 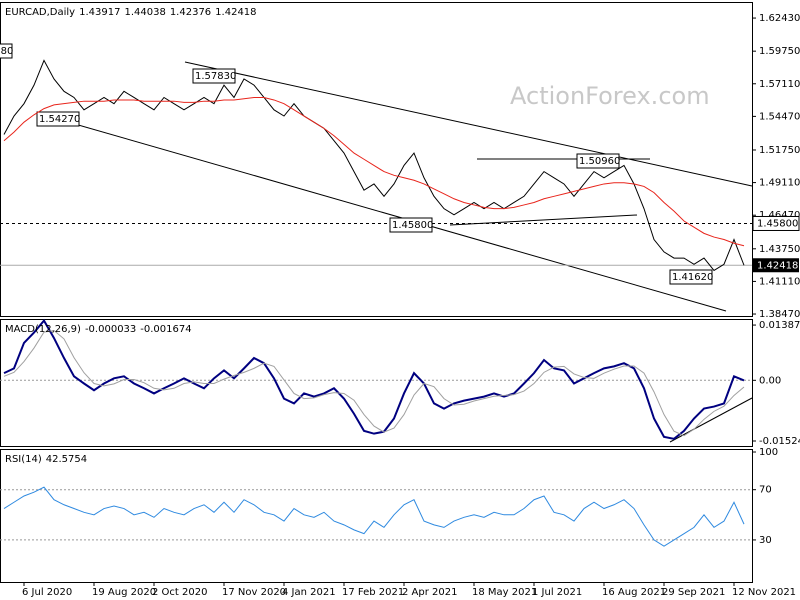 What do you see at coordinates (373, 592) in the screenshot?
I see `x-tick-label: 17 Feb 2021` at bounding box center [373, 592].